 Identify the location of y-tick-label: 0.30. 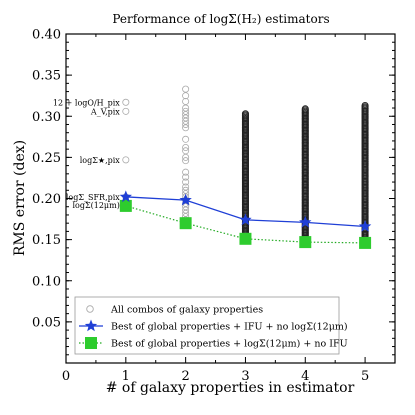
(46, 117).